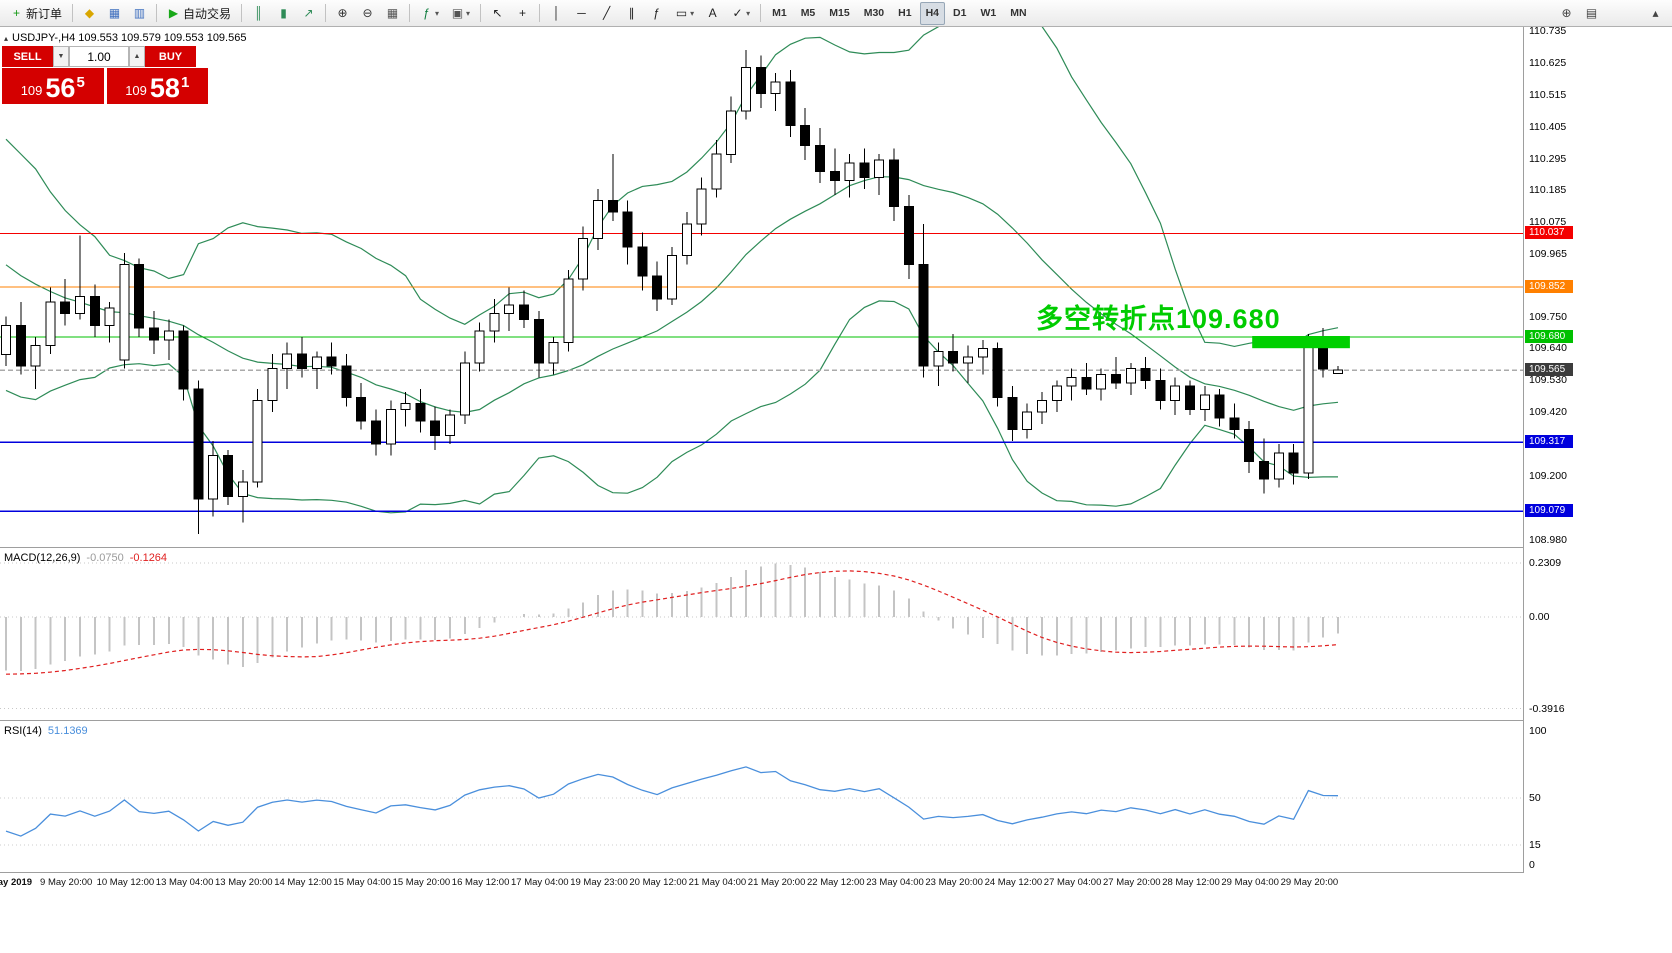  I want to click on time-label: 27 May 20:00, so click(1132, 882).